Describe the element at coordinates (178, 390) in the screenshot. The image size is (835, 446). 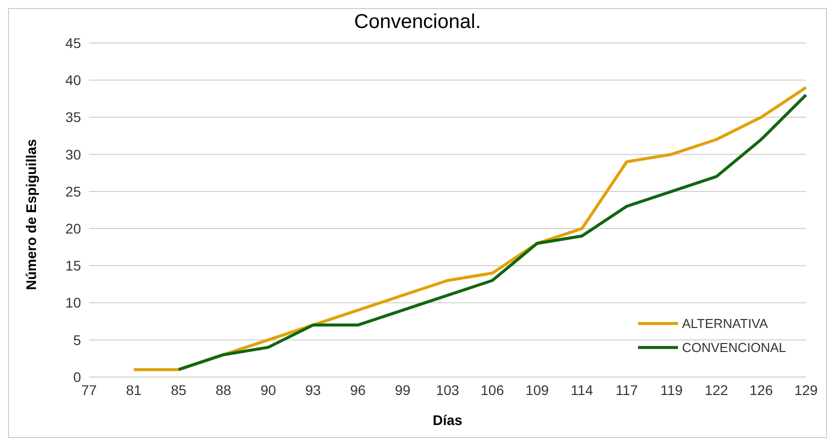
I see `x-tick-label: 85` at that location.